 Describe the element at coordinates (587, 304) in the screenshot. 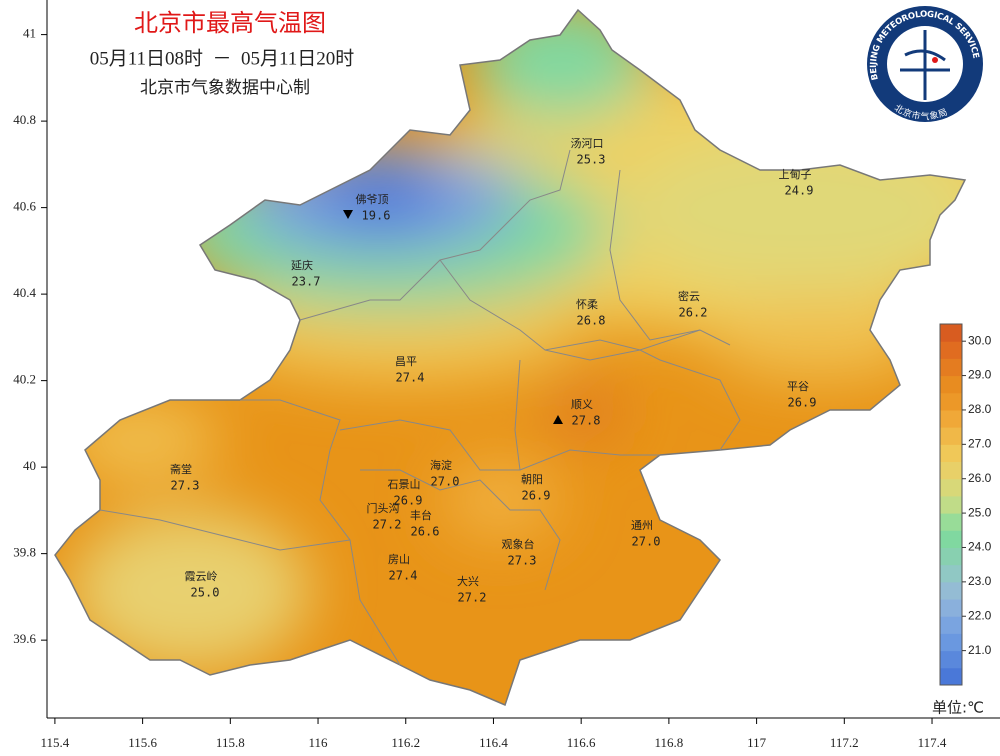

I see `station-name: 怀柔` at that location.